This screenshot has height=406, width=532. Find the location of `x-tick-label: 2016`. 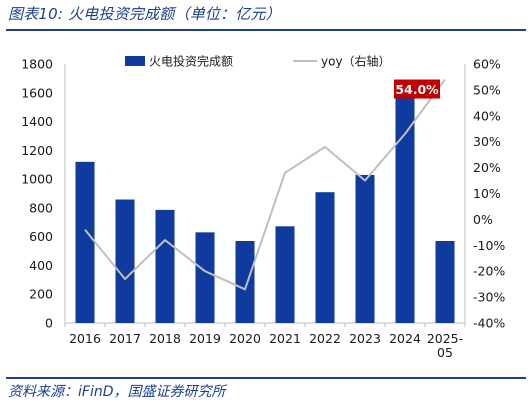

x-tick-label: 2016 is located at coordinates (85, 338).